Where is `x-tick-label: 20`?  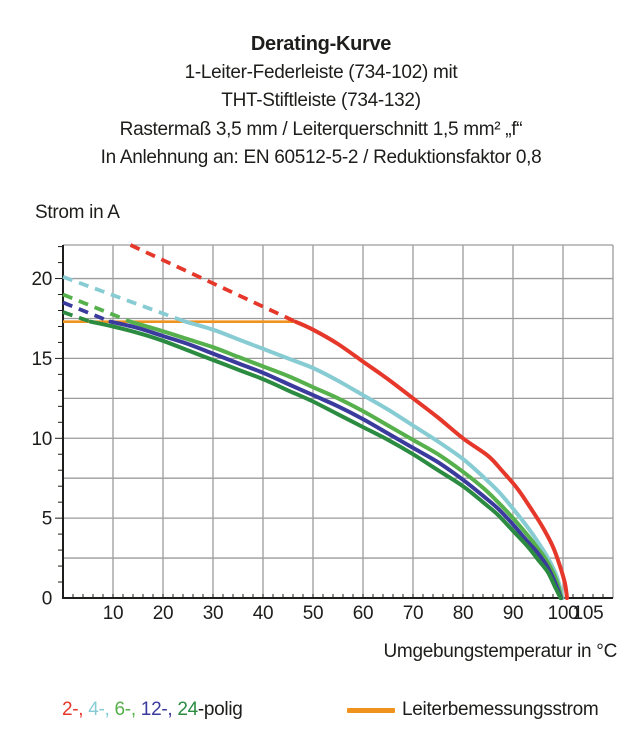
x-tick-label: 20 is located at coordinates (163, 613).